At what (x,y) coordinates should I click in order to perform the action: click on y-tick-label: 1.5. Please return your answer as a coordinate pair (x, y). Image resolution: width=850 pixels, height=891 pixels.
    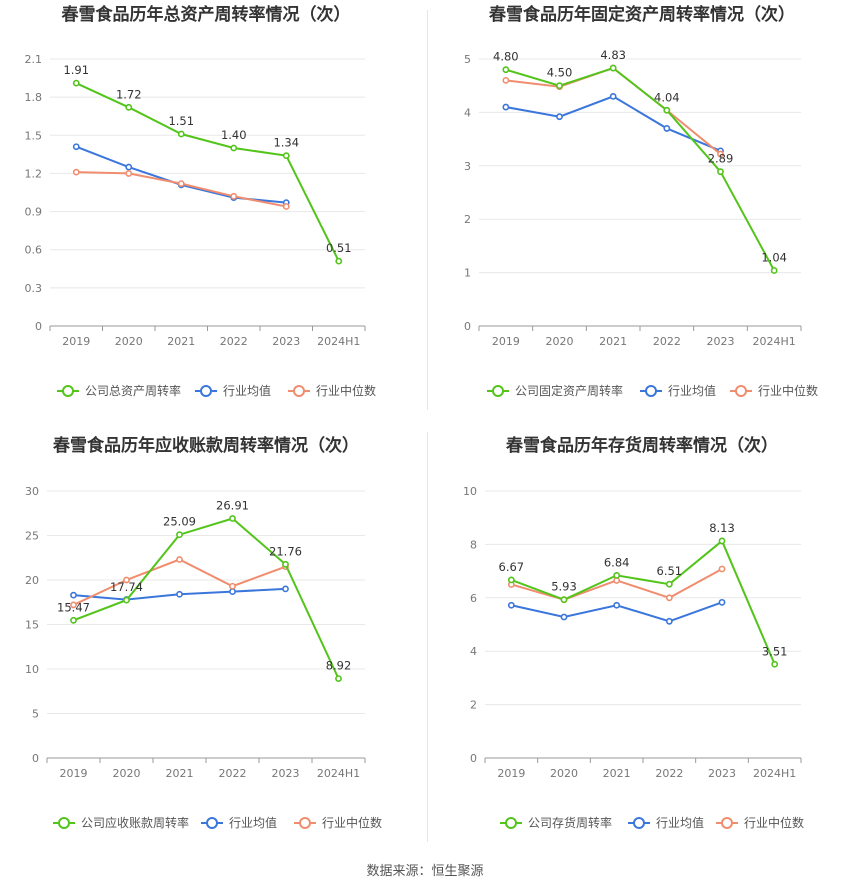
    Looking at the image, I should click on (34, 135).